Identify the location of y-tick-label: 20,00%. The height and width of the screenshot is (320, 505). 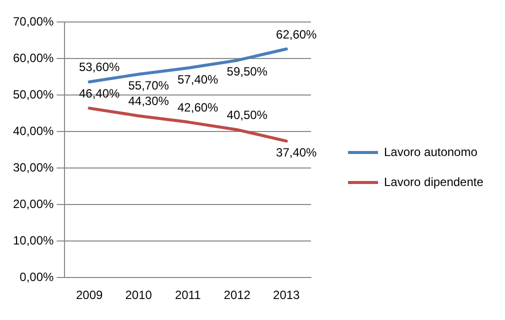
(33, 203).